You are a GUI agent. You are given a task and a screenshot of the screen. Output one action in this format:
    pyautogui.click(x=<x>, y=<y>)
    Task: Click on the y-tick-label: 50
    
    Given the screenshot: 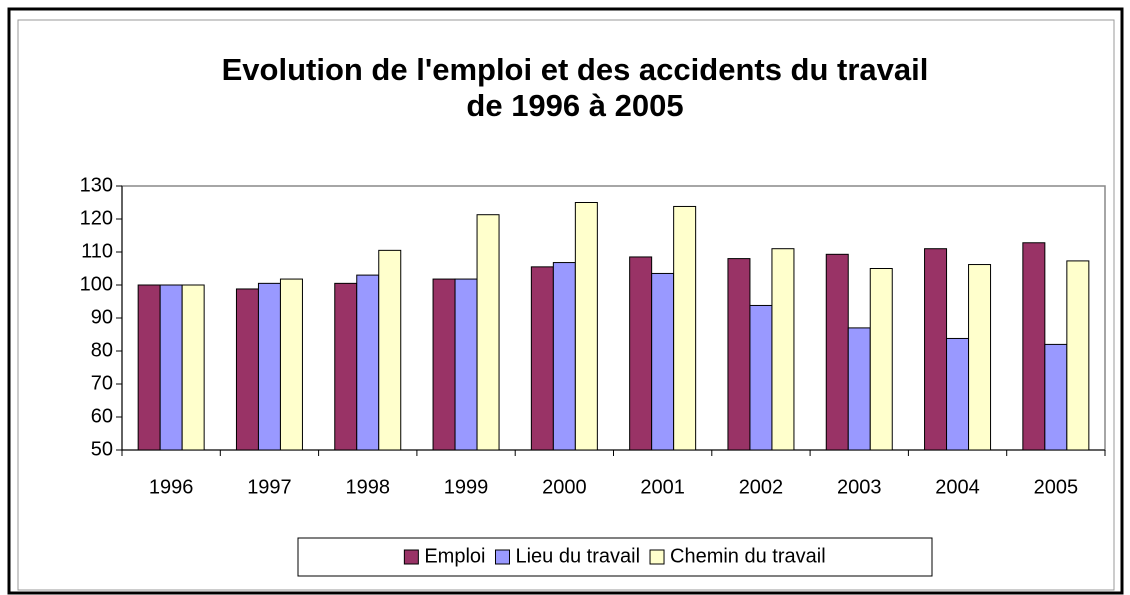 What is the action you would take?
    pyautogui.click(x=102, y=449)
    